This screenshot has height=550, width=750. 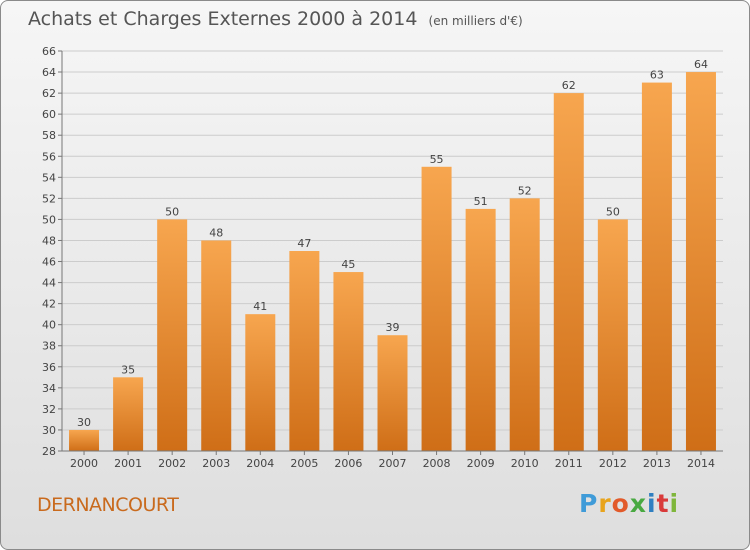 What do you see at coordinates (49, 177) in the screenshot?
I see `y-tick-label: 54` at bounding box center [49, 177].